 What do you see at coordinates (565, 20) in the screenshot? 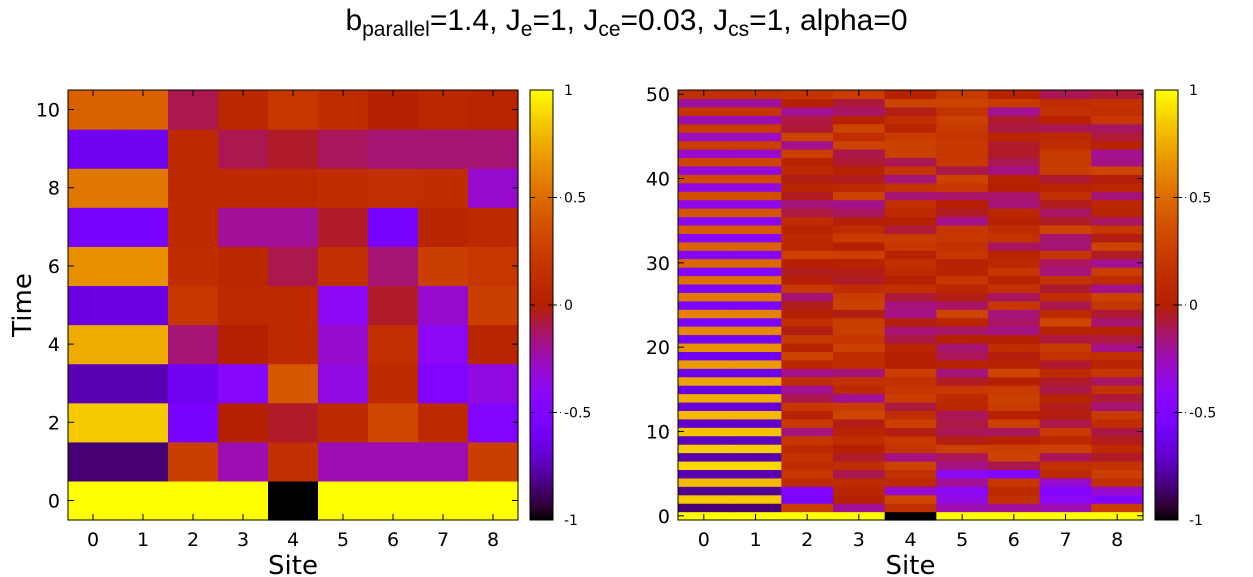
I see `title-je-value: =1, J` at bounding box center [565, 20].